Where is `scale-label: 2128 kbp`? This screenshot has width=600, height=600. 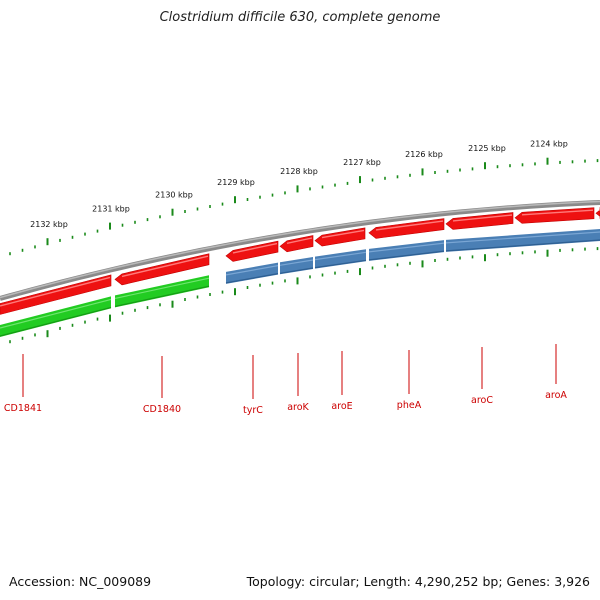 scale-label: 2128 kbp is located at coordinates (299, 171).